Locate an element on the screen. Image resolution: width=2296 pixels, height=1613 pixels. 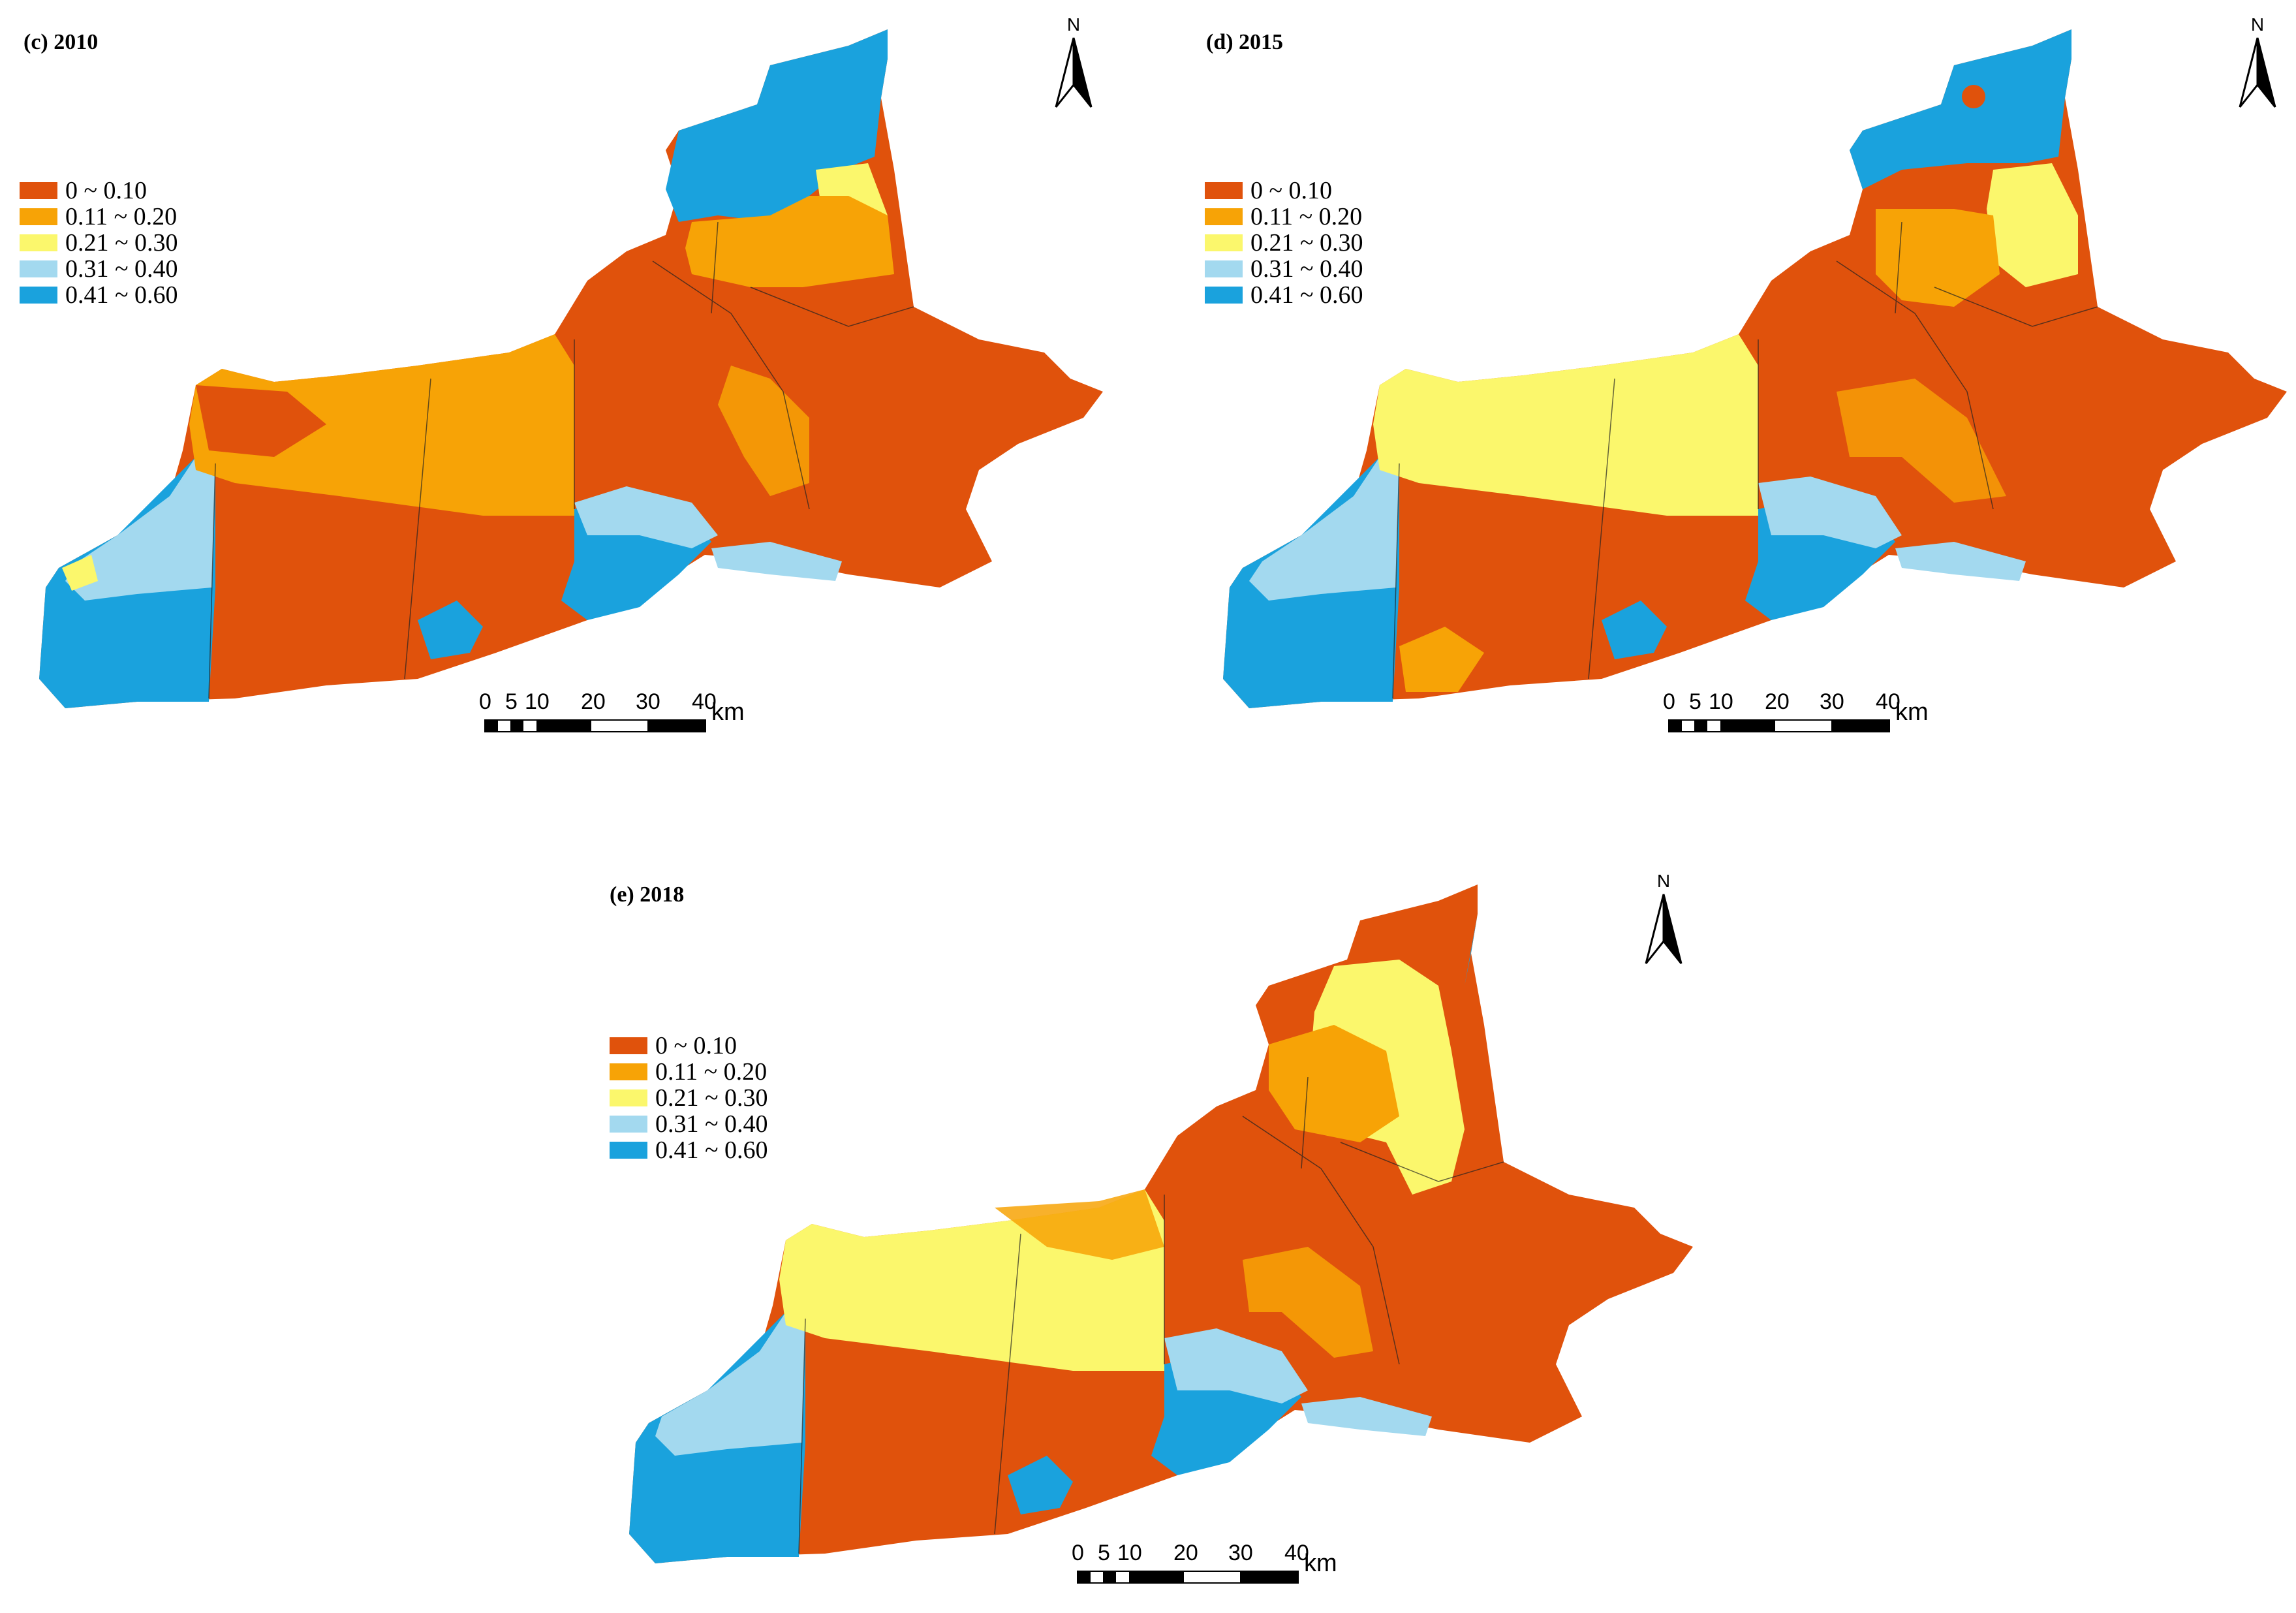
panel-title: (e) 2018 is located at coordinates (647, 895).